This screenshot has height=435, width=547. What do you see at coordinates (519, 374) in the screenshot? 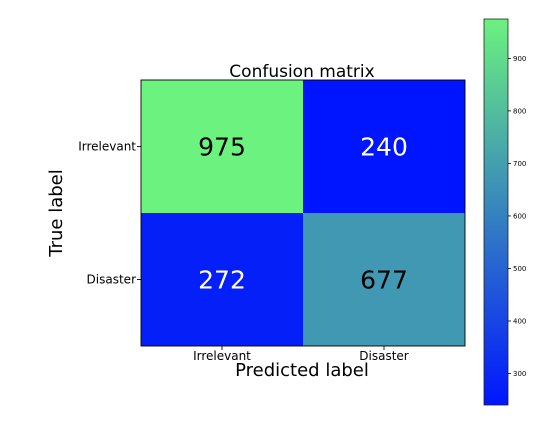
I see `colorbar-tick-label: 300` at bounding box center [519, 374].